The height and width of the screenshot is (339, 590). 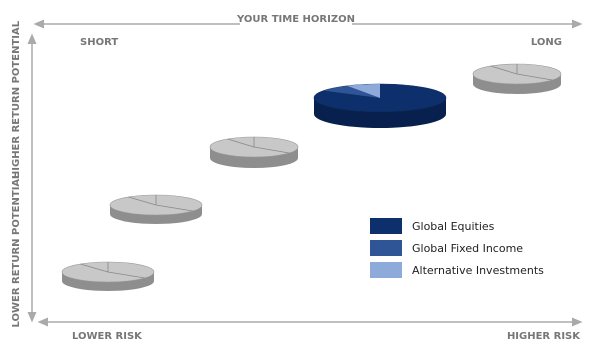 What do you see at coordinates (544, 335) in the screenshot?
I see `higher-risk-label: HIGHER RISK` at bounding box center [544, 335].